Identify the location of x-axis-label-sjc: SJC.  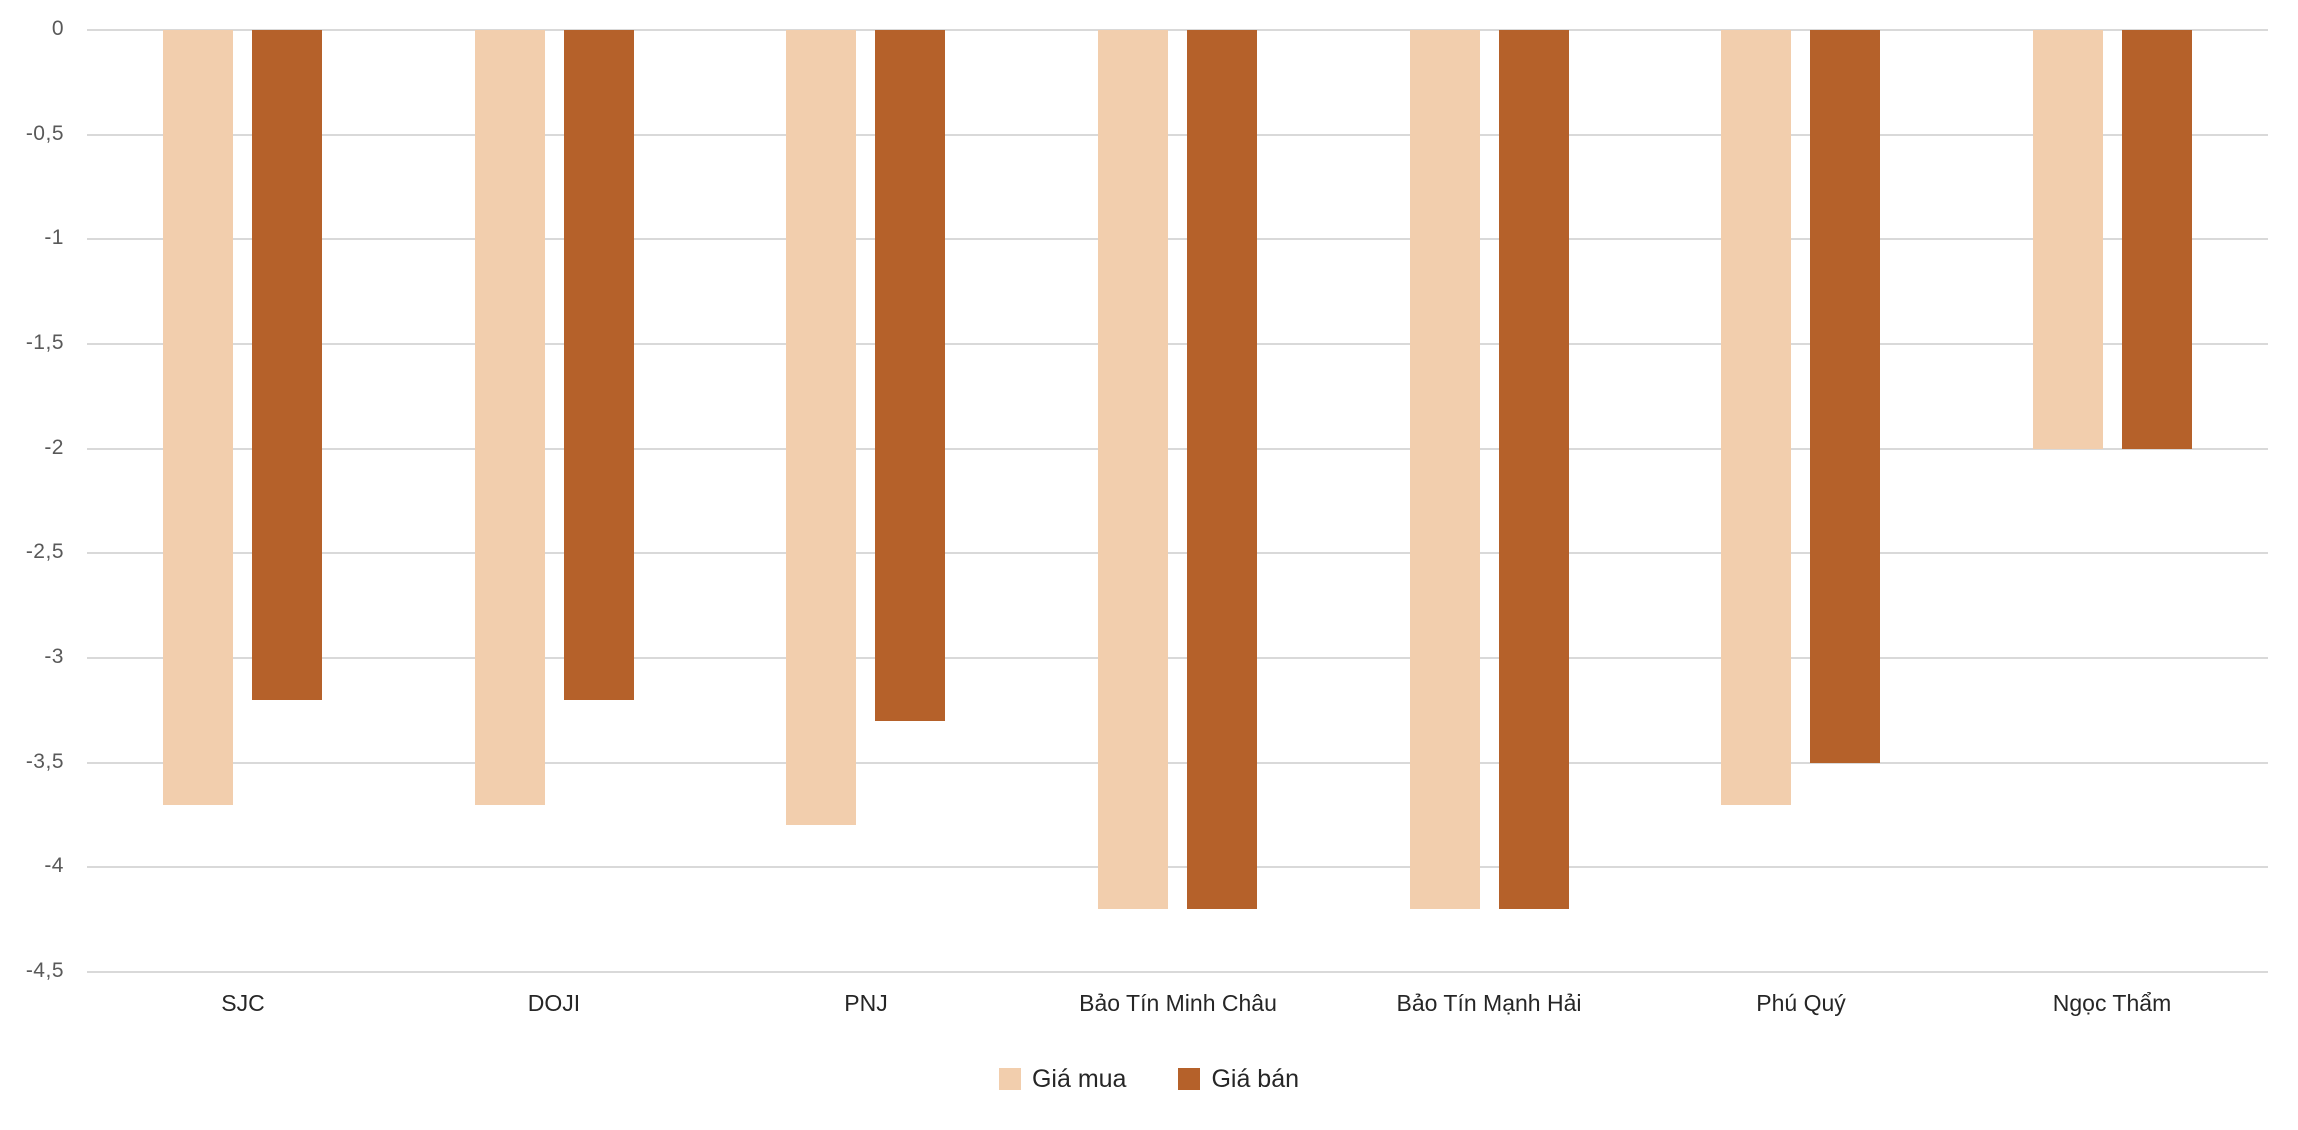
(243, 1003).